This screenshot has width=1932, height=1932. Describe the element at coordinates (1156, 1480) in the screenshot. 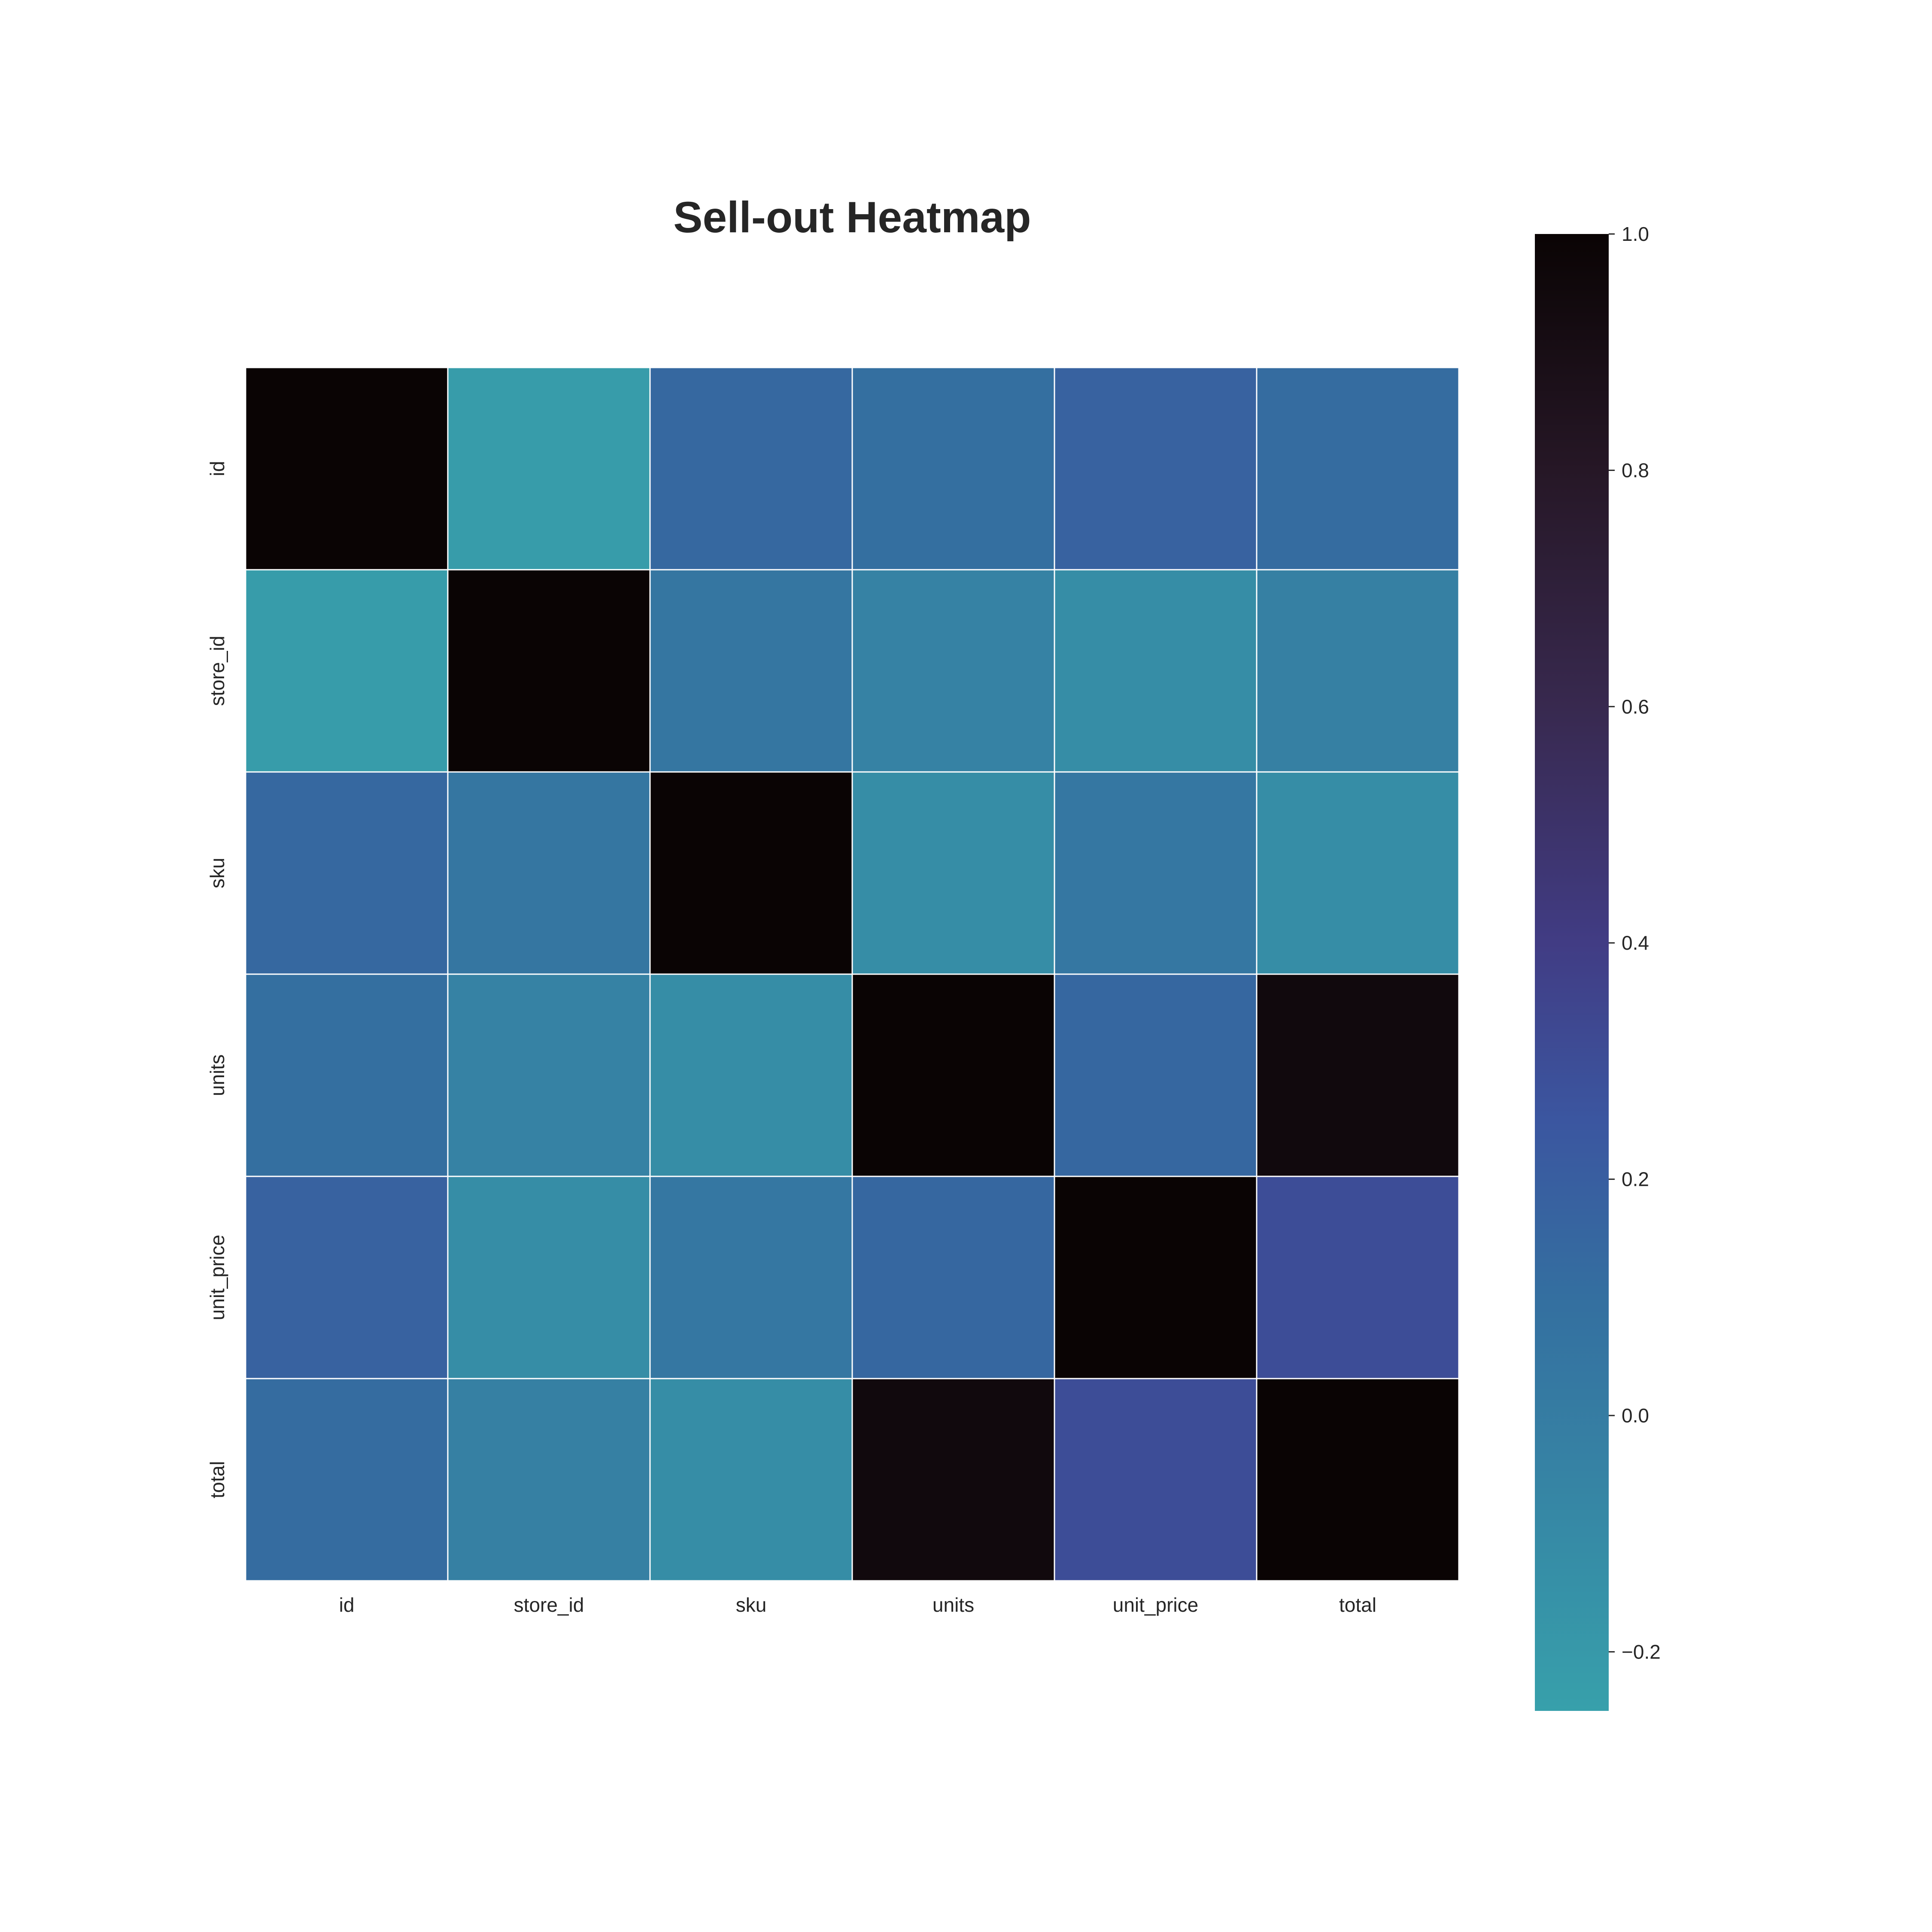

I see `heatmap-cell-total-unit_price` at that location.